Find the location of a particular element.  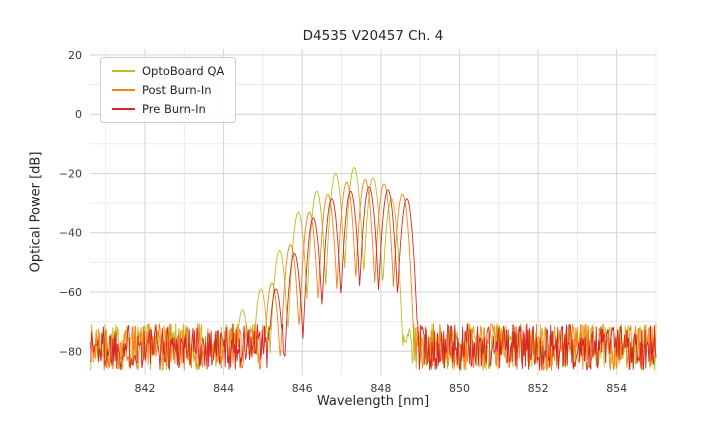

x-tick-label: 850 is located at coordinates (459, 388).